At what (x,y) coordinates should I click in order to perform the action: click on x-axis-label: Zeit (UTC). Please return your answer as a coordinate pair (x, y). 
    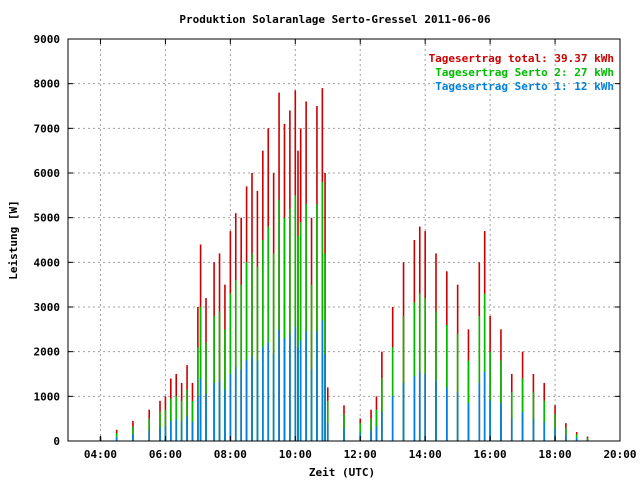
    Looking at the image, I should click on (342, 472).